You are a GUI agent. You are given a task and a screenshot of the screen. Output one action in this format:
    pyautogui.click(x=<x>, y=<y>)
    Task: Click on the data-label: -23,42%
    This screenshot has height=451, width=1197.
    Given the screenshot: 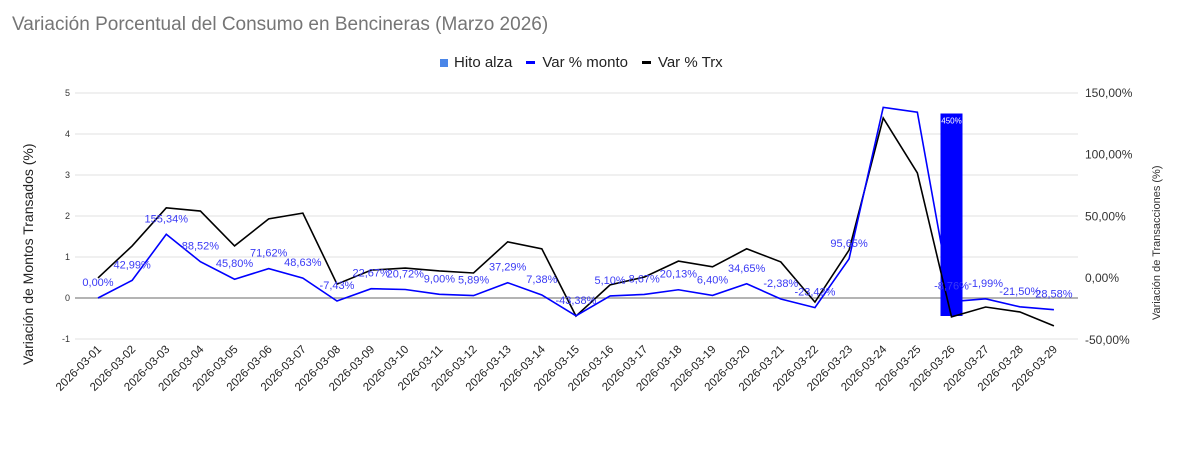 What is the action you would take?
    pyautogui.click(x=814, y=293)
    